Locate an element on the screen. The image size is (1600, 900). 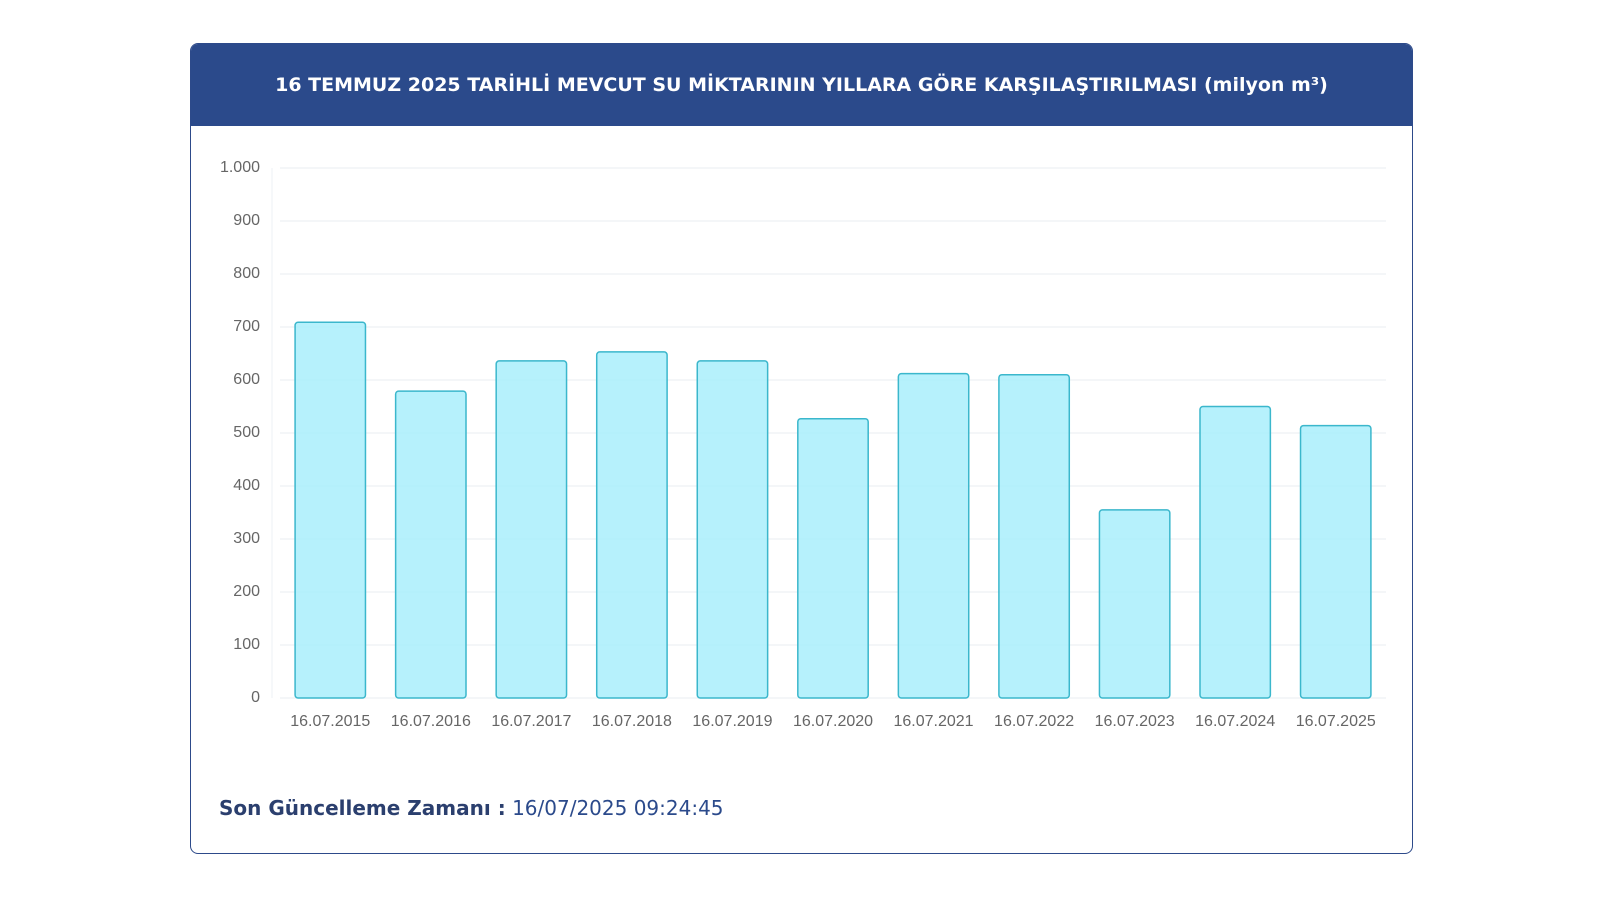
y-tick-label: 300 is located at coordinates (246, 538).